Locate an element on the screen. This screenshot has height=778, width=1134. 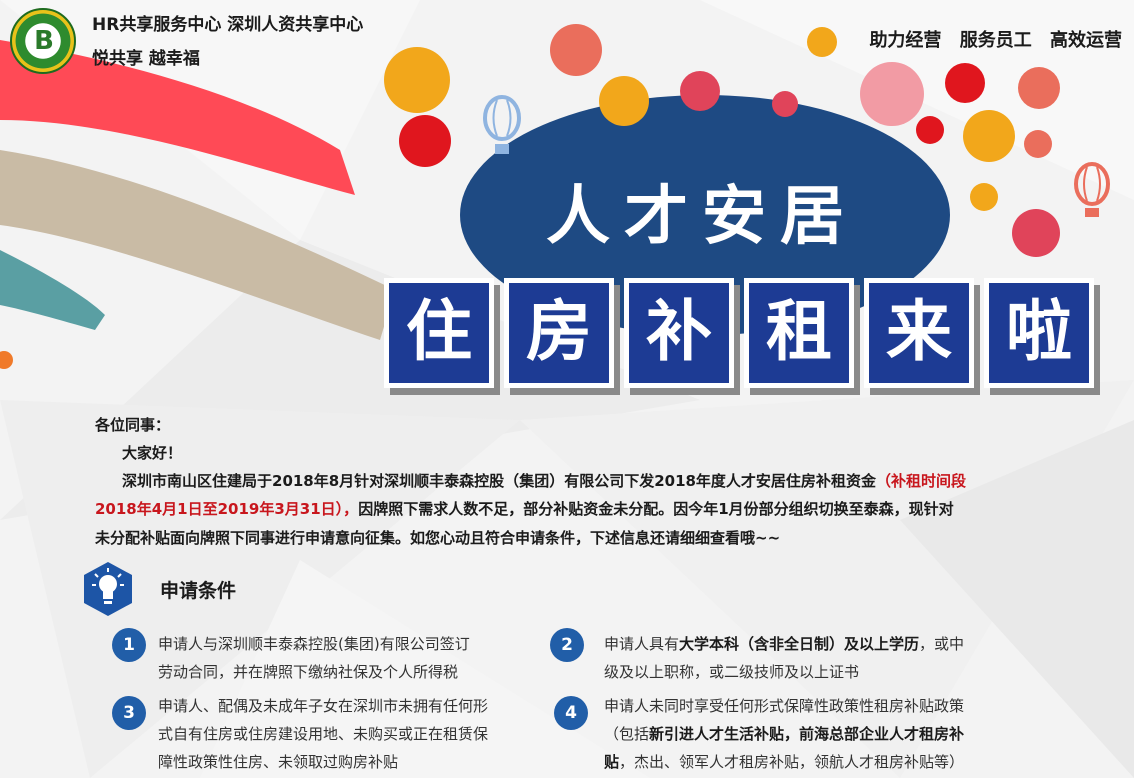
condition-line: （包括新引进人才生活补贴，前海总部企业人才租房补 is located at coordinates (784, 734).